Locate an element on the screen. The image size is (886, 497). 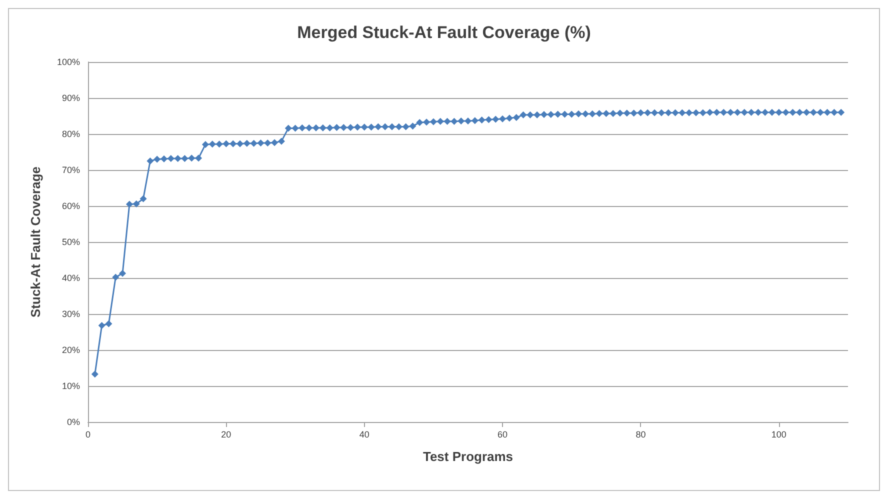
y-tick-label: 30% is located at coordinates (71, 314).